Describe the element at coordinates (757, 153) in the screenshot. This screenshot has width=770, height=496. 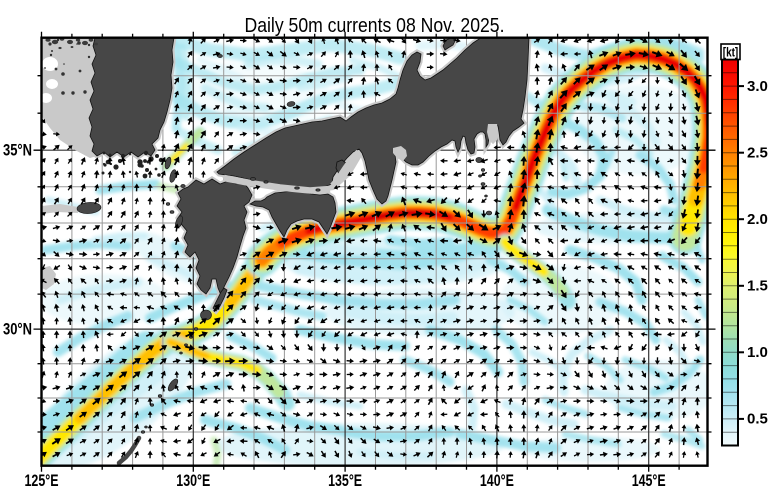
I see `svg-text: 2.5` at that location.